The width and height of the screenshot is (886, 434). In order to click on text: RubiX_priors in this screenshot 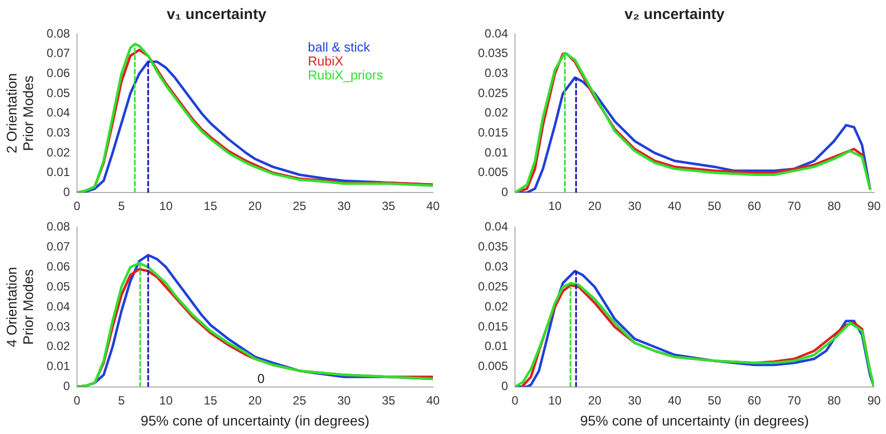, I will do `click(346, 75)`.